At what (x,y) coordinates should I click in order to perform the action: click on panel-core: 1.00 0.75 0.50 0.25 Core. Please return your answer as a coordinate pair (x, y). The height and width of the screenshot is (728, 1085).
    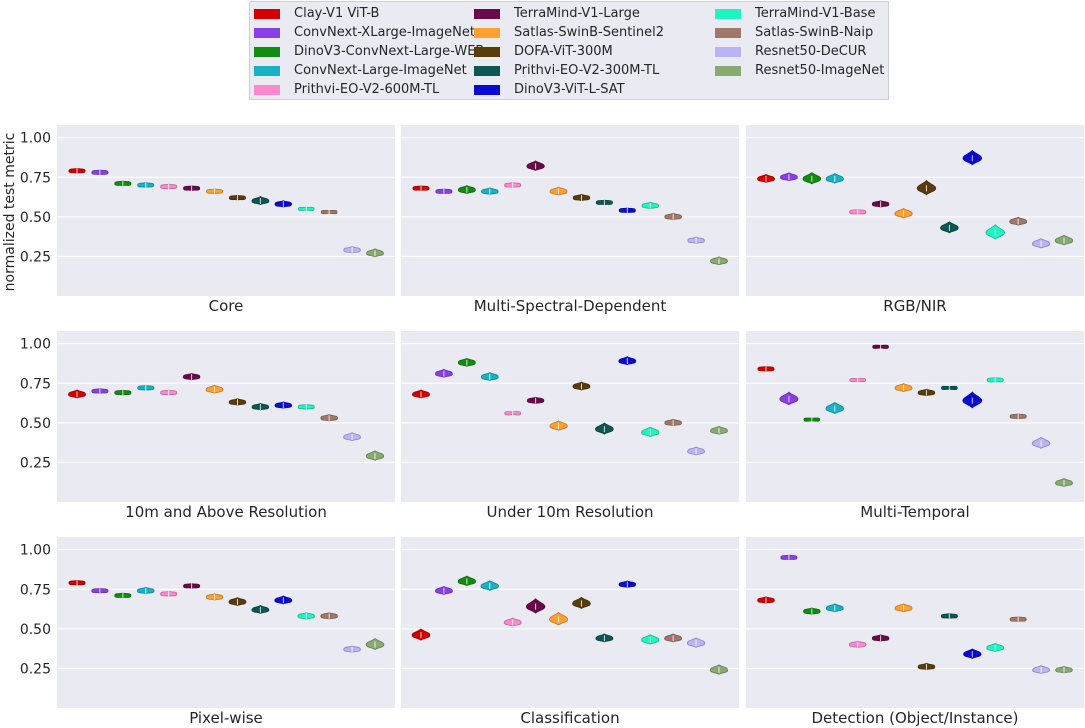
    Looking at the image, I should click on (207, 220).